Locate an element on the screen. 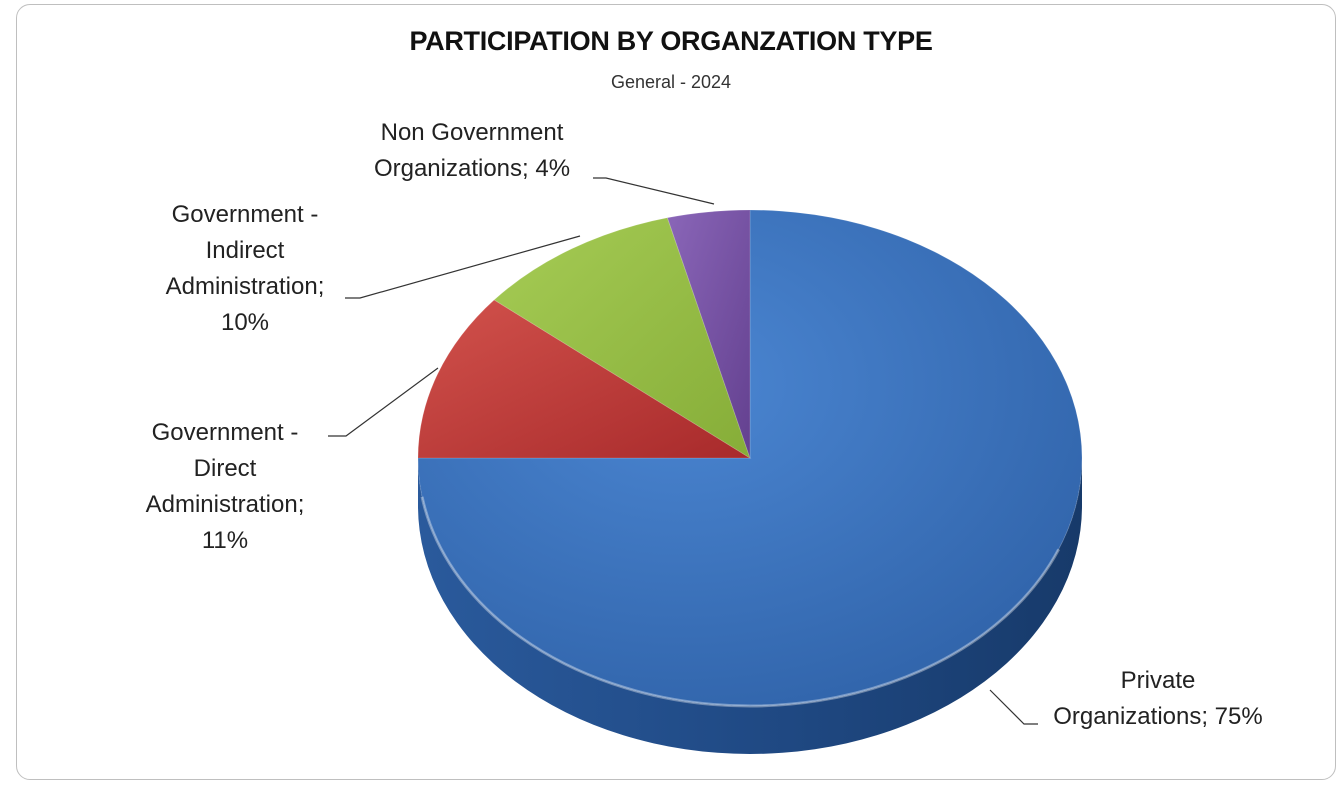  slice-label: Non Government Organizations; 4% is located at coordinates (472, 150).